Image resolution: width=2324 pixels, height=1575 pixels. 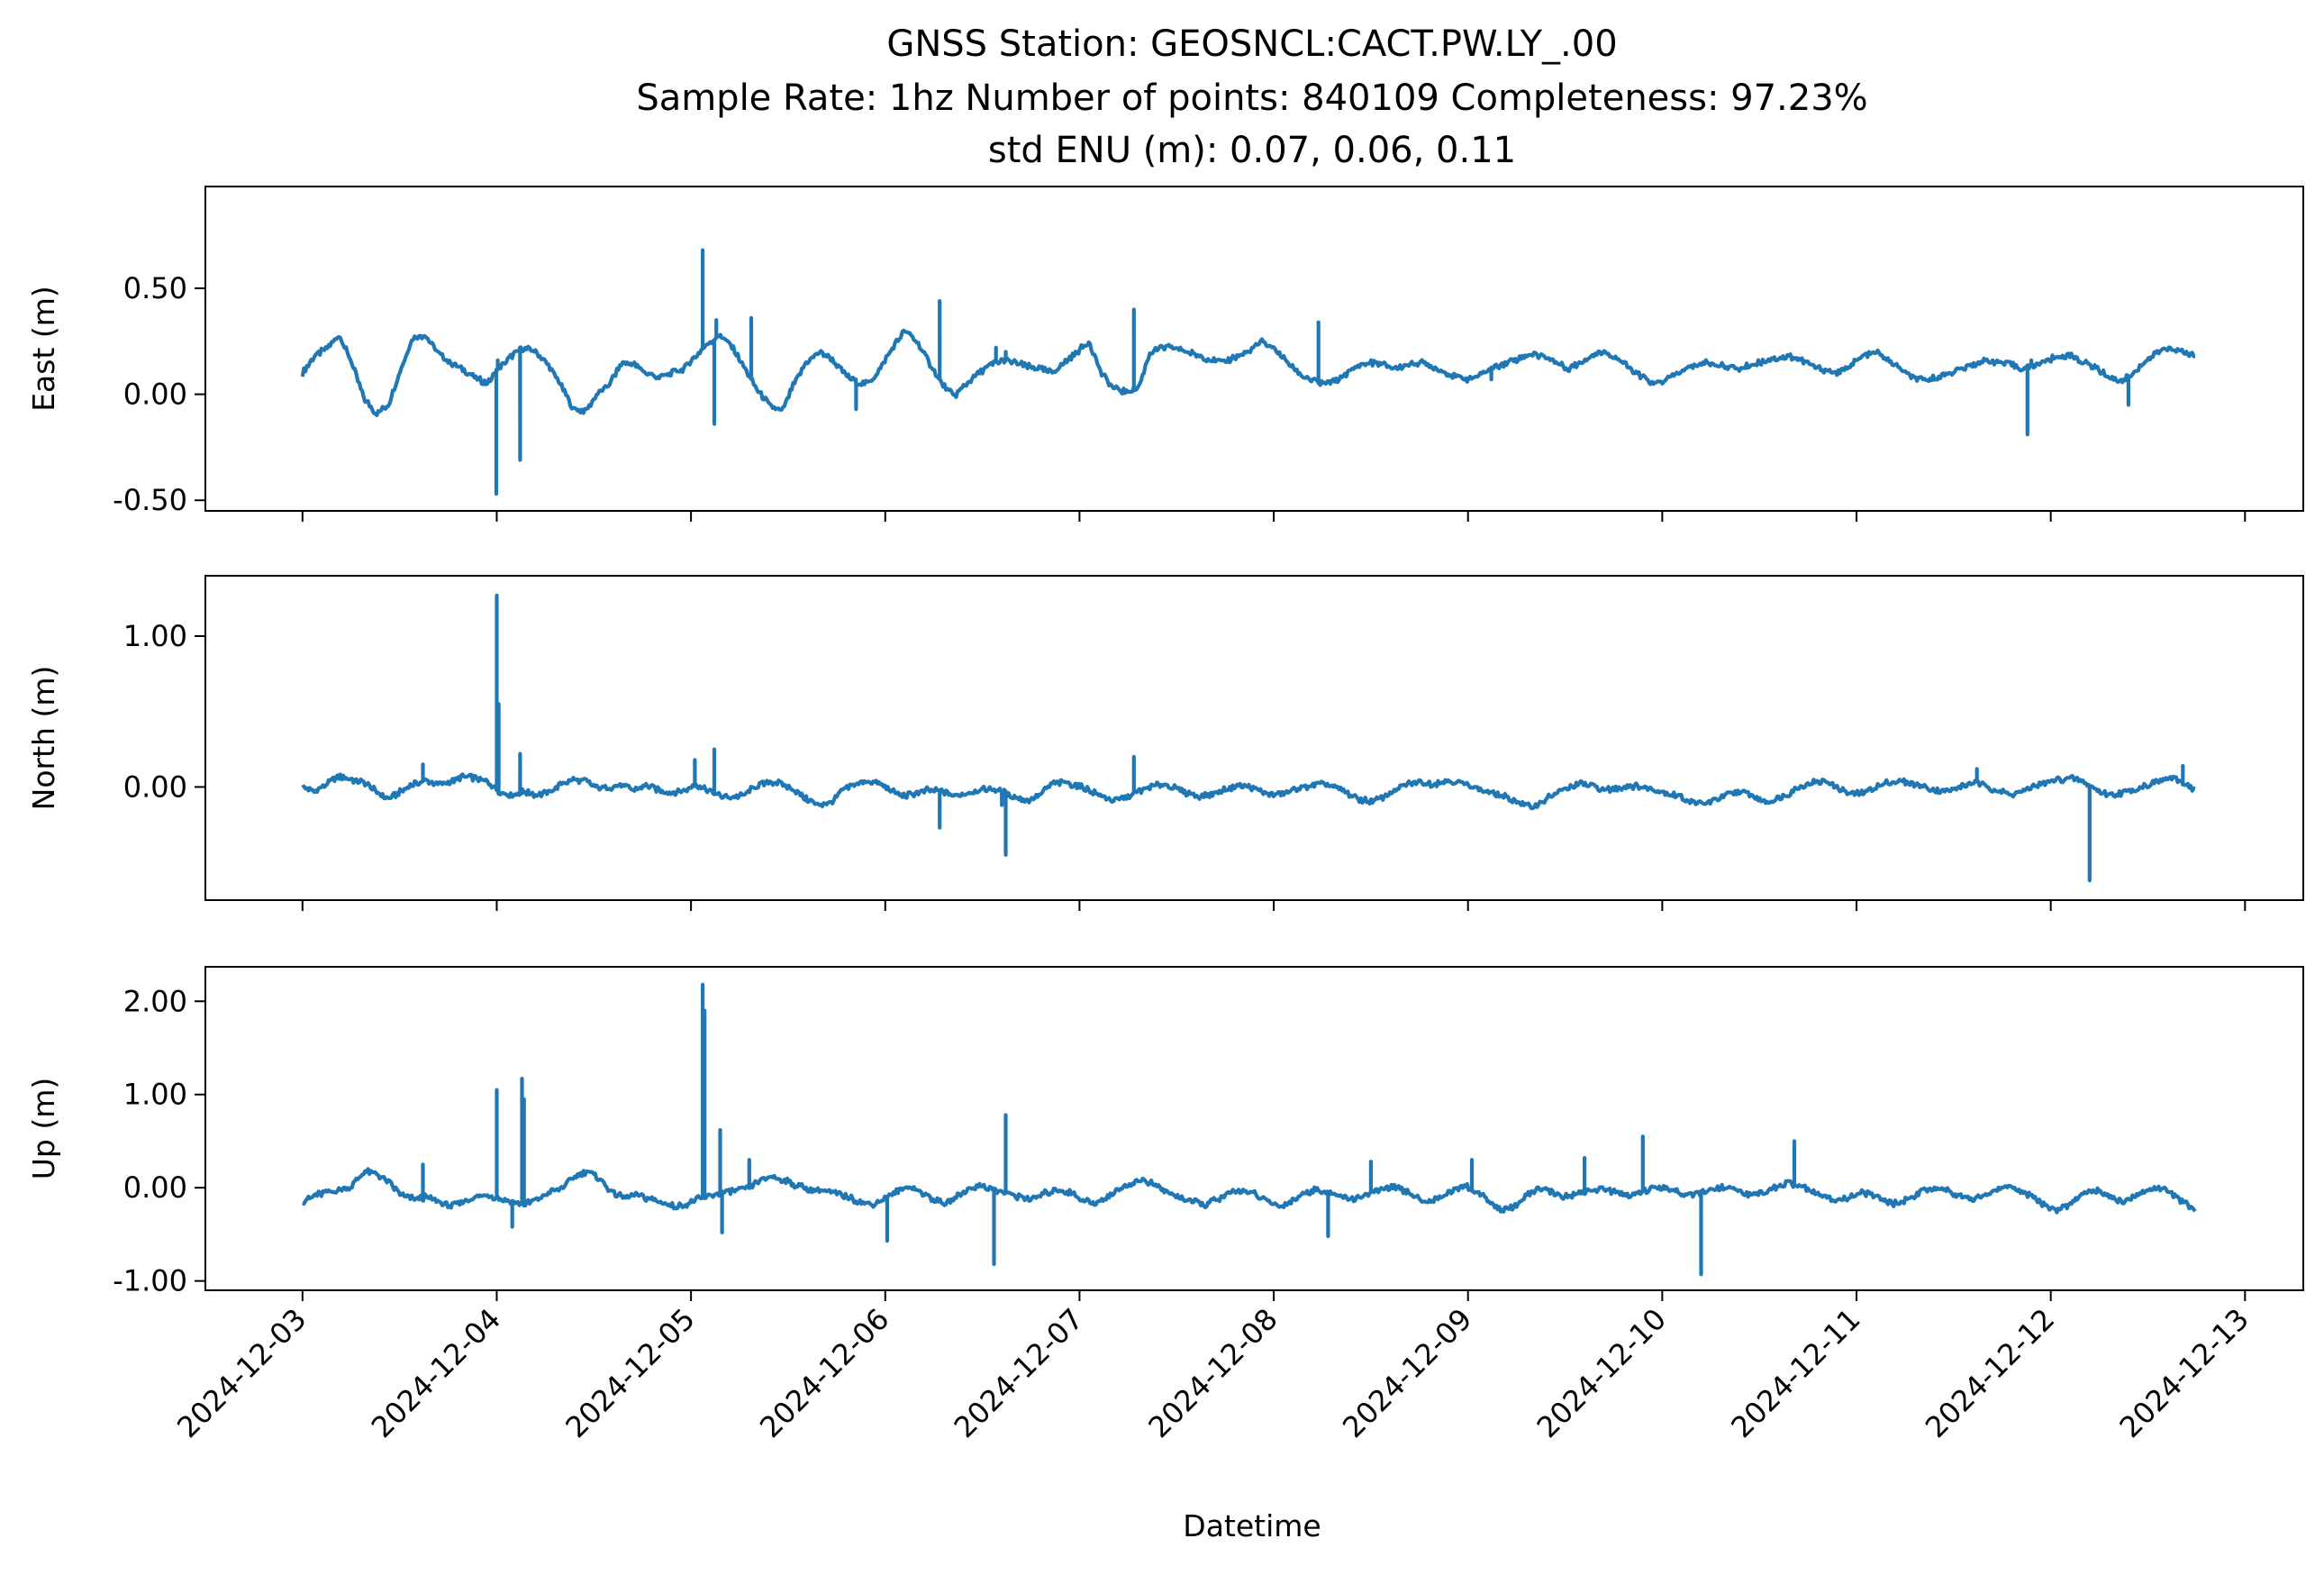 I want to click on up-y-tick-label: 1.00, so click(x=155, y=1095).